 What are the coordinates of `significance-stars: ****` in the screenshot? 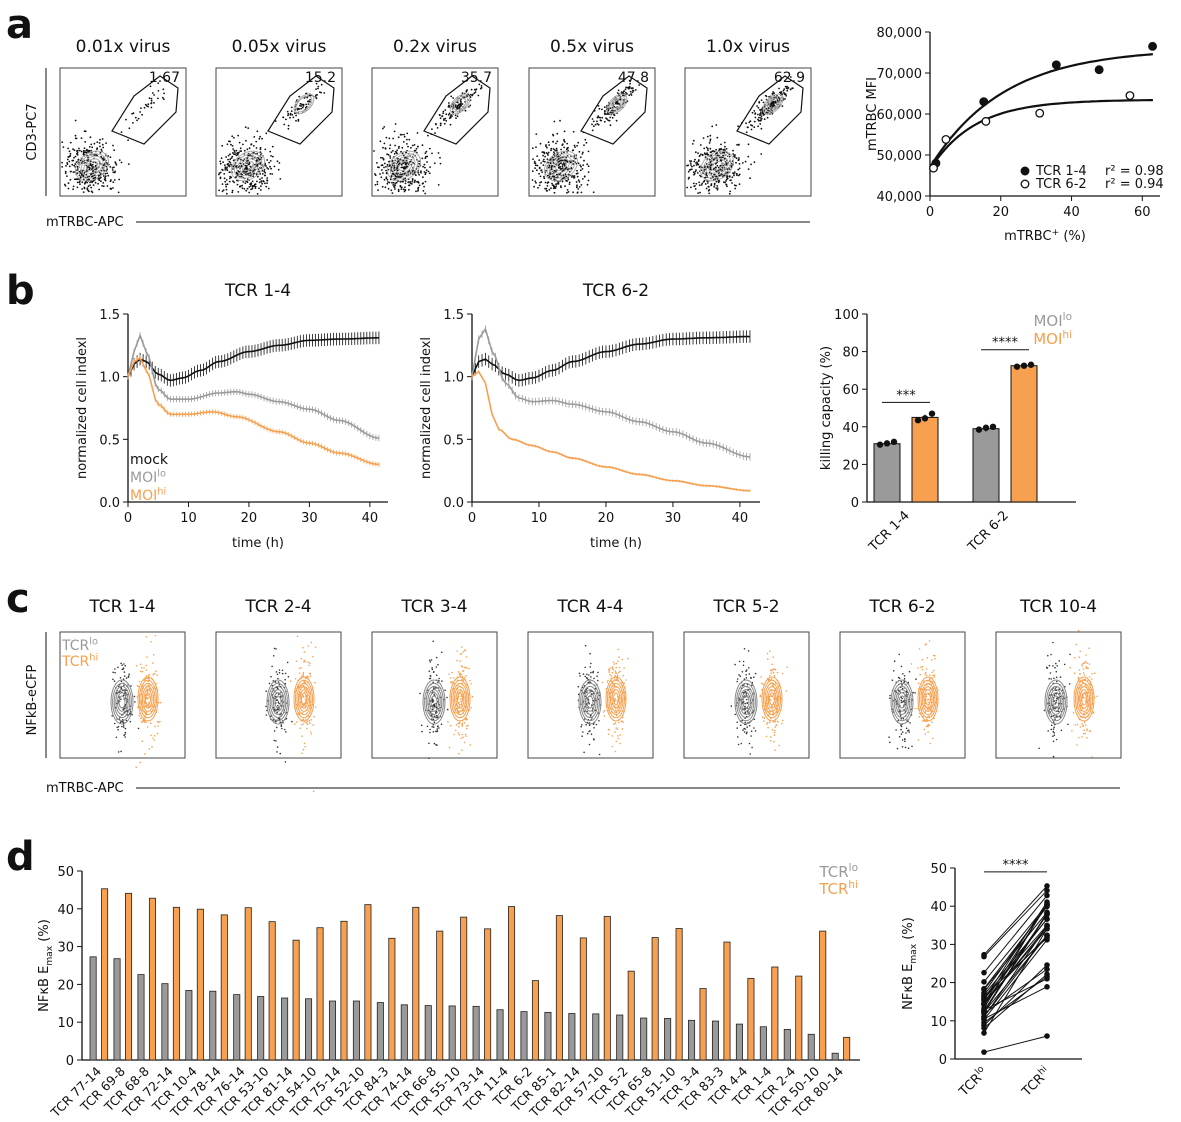 It's located at (1005, 343).